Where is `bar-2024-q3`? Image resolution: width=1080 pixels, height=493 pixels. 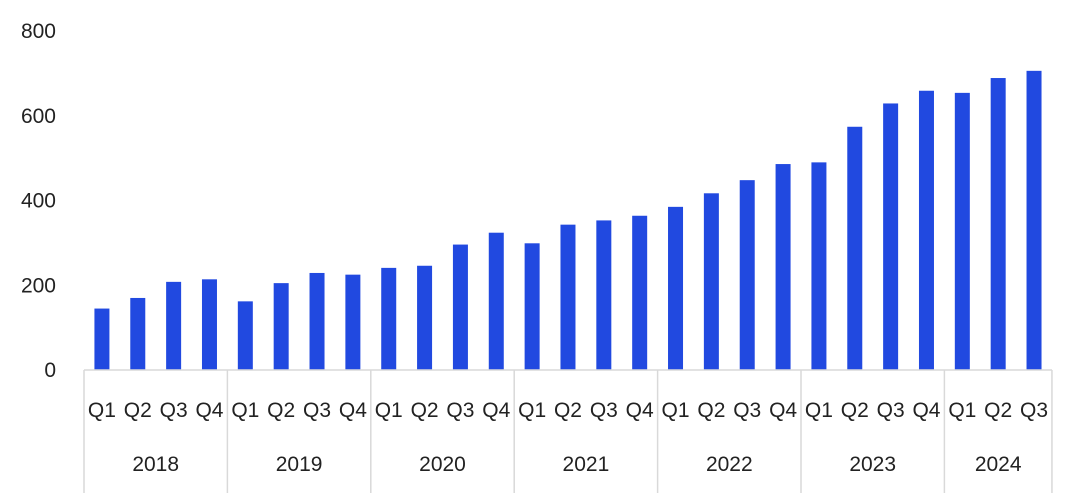 bar-2024-q3 is located at coordinates (1034, 220).